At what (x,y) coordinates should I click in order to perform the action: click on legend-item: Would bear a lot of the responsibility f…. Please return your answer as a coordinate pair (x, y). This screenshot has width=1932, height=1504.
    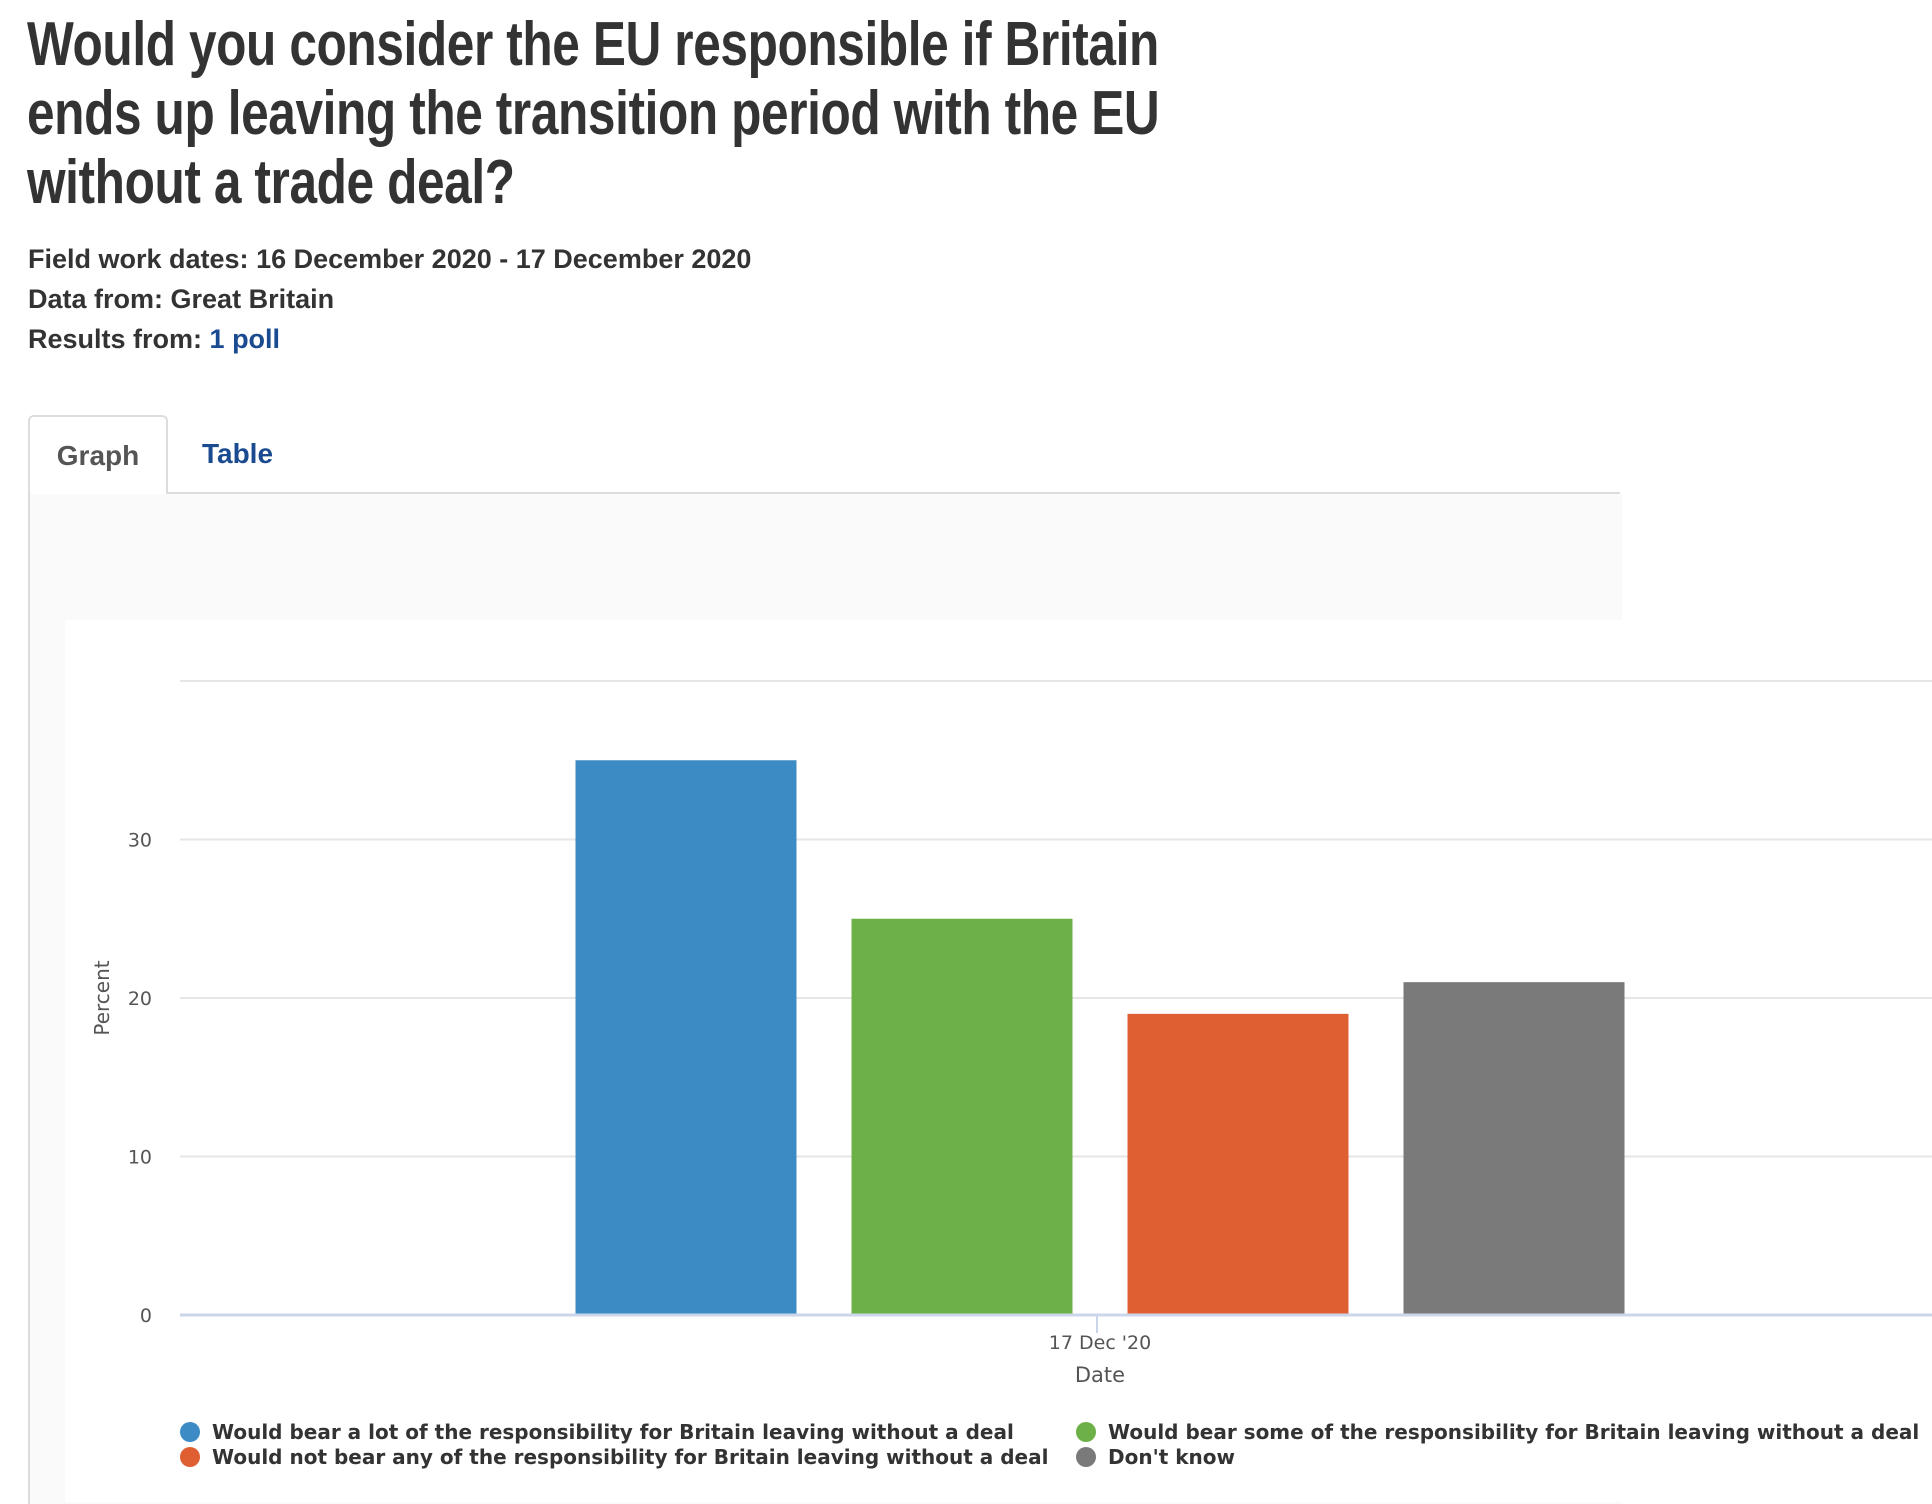
    Looking at the image, I should click on (597, 1432).